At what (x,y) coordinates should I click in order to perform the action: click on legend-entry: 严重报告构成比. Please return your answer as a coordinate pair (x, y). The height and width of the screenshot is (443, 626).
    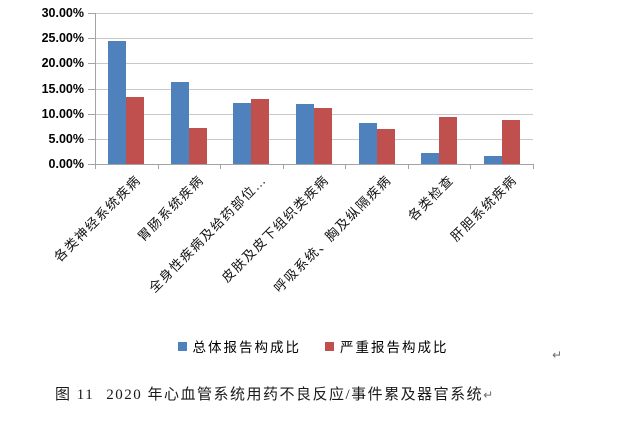
    Looking at the image, I should click on (387, 346).